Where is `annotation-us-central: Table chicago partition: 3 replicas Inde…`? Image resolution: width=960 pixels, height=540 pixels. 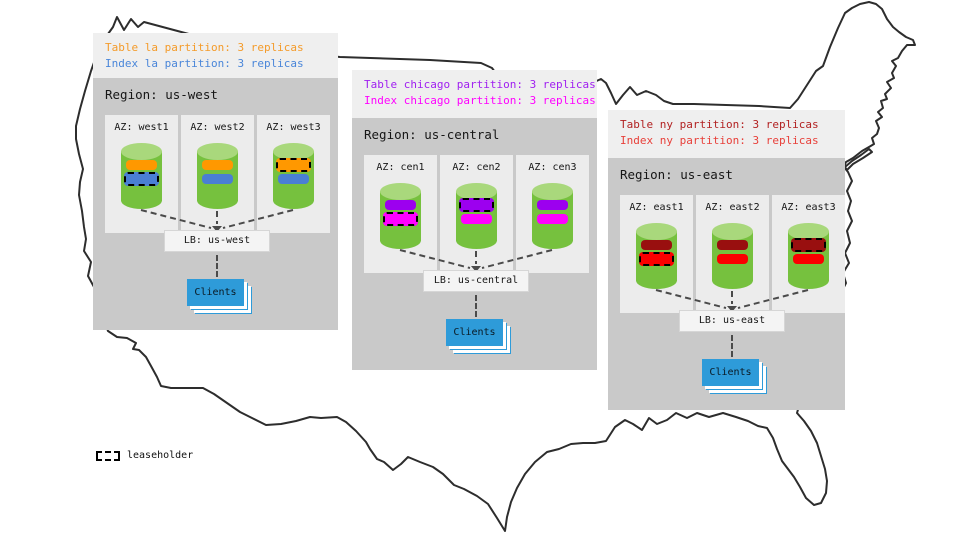 annotation-us-central: Table chicago partition: 3 replicas Inde… is located at coordinates (474, 94).